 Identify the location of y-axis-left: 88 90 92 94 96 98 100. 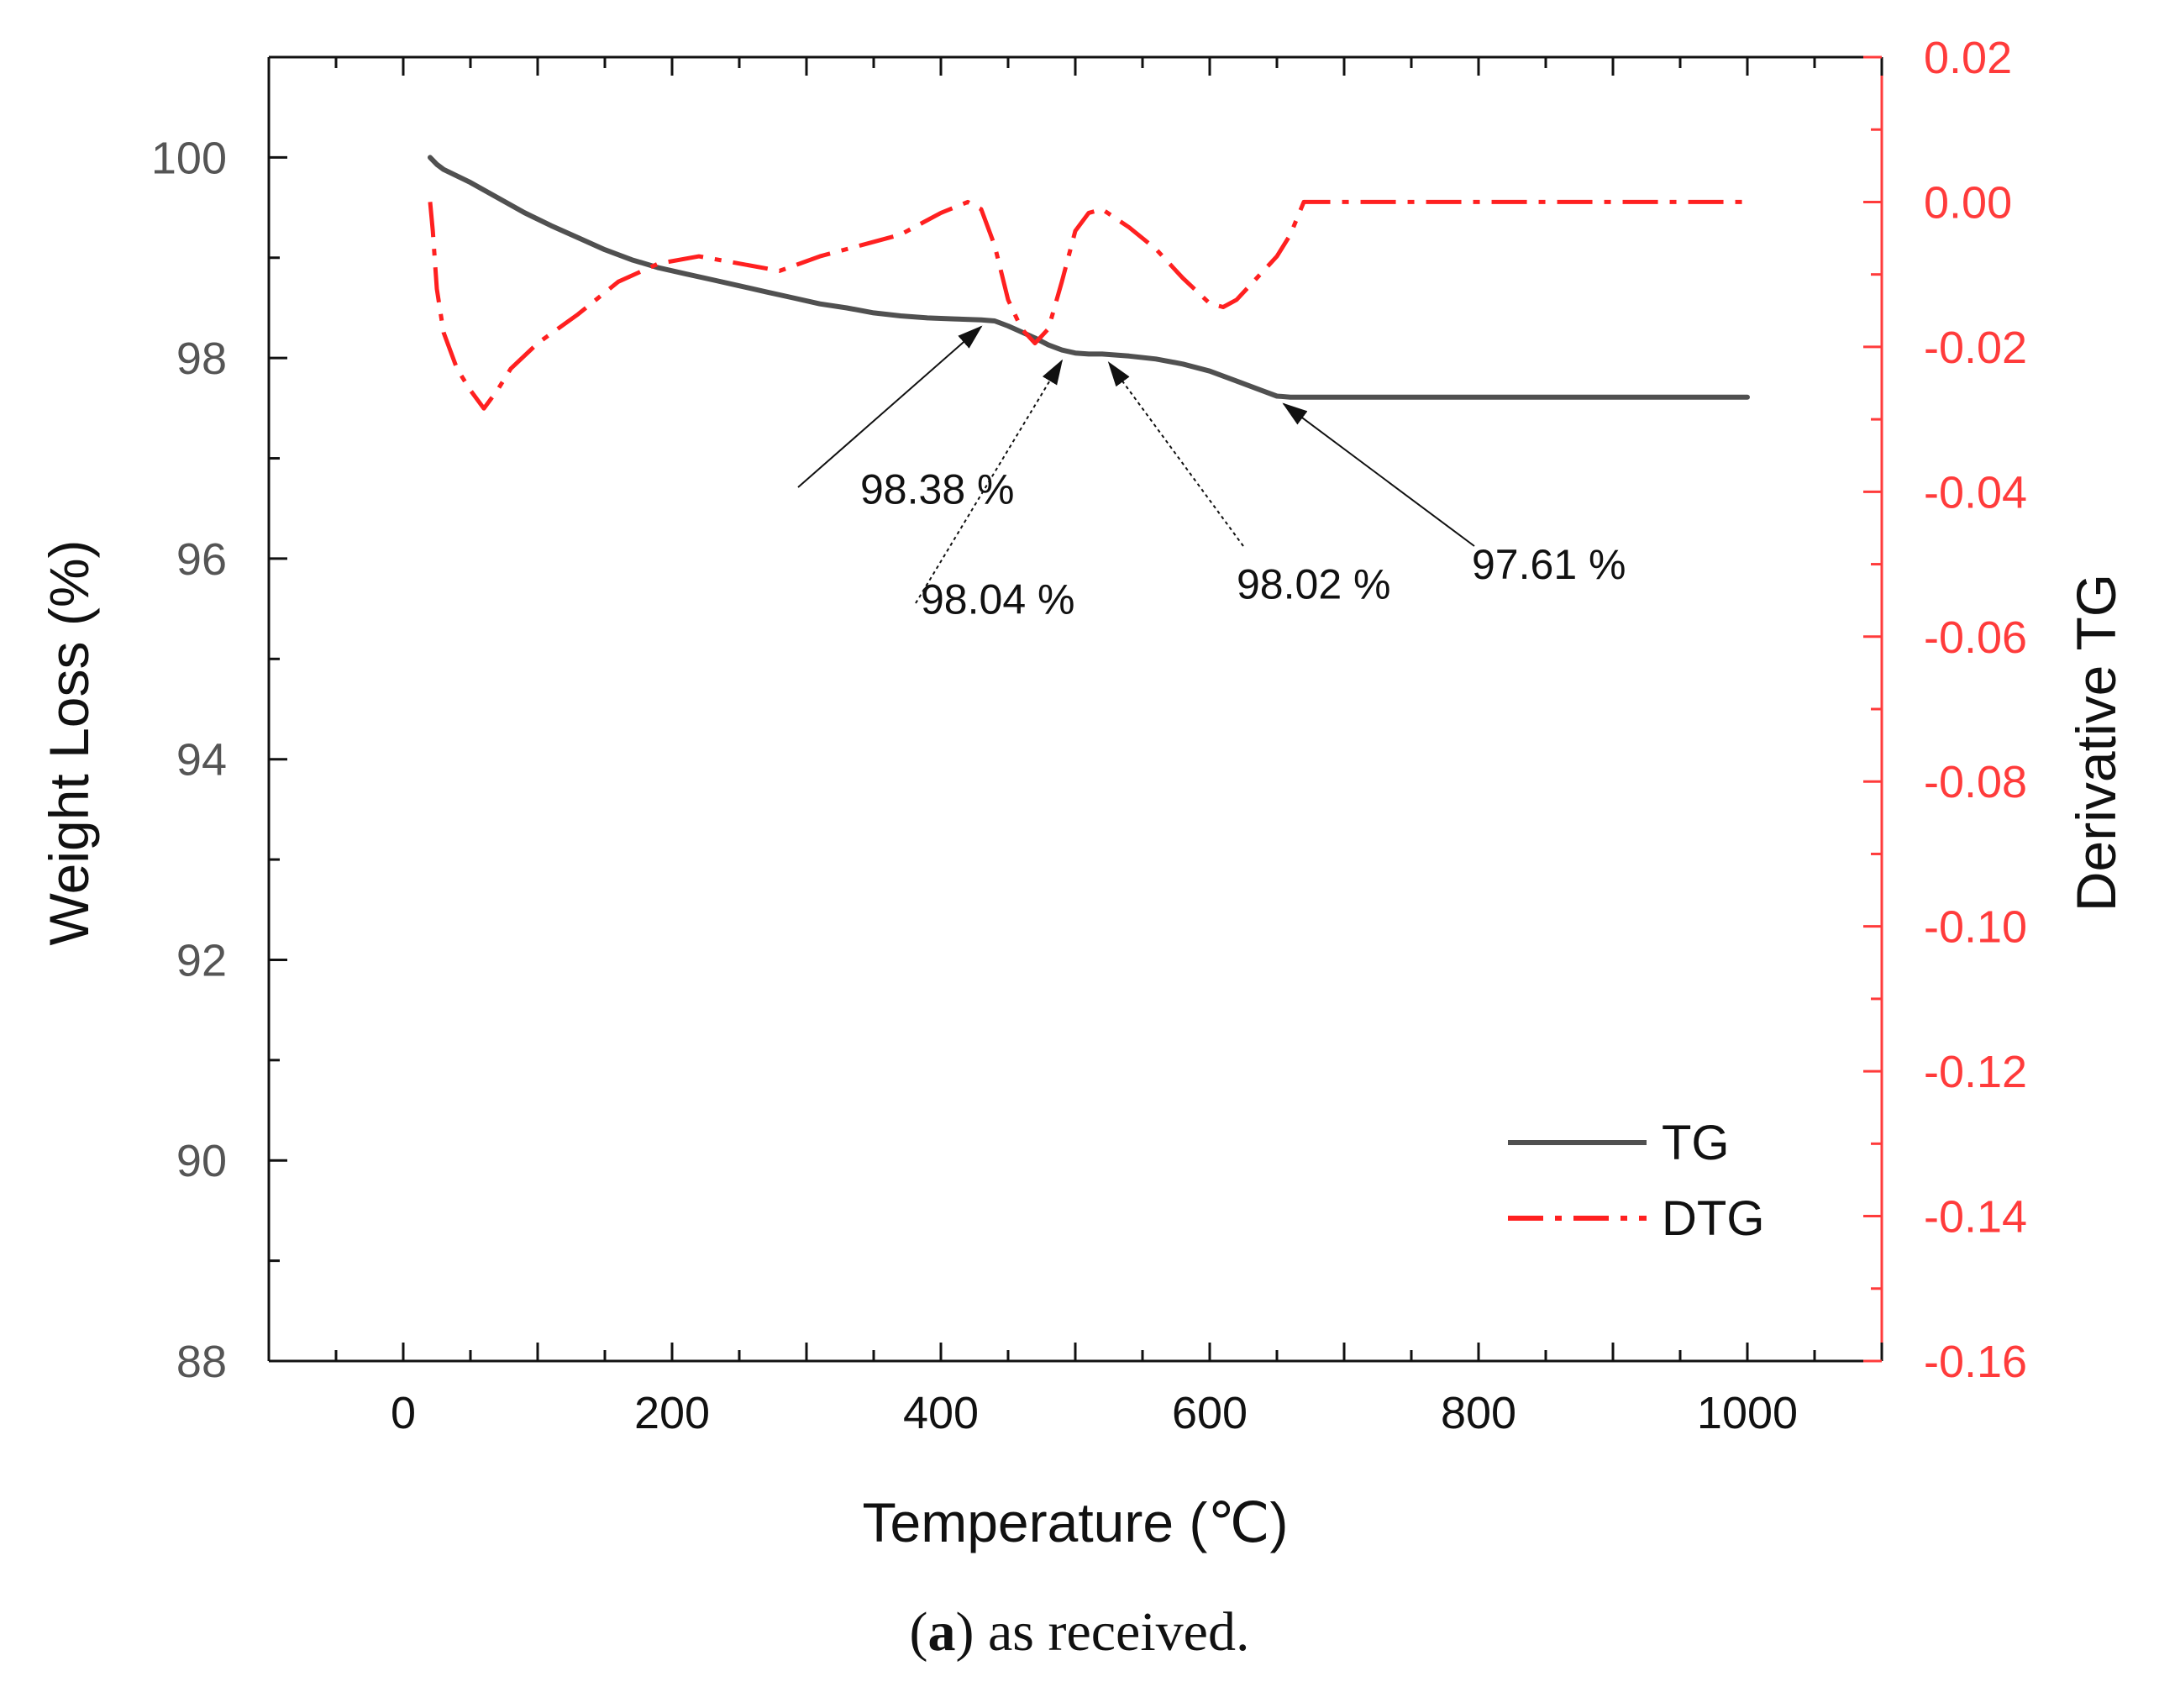
(219, 721).